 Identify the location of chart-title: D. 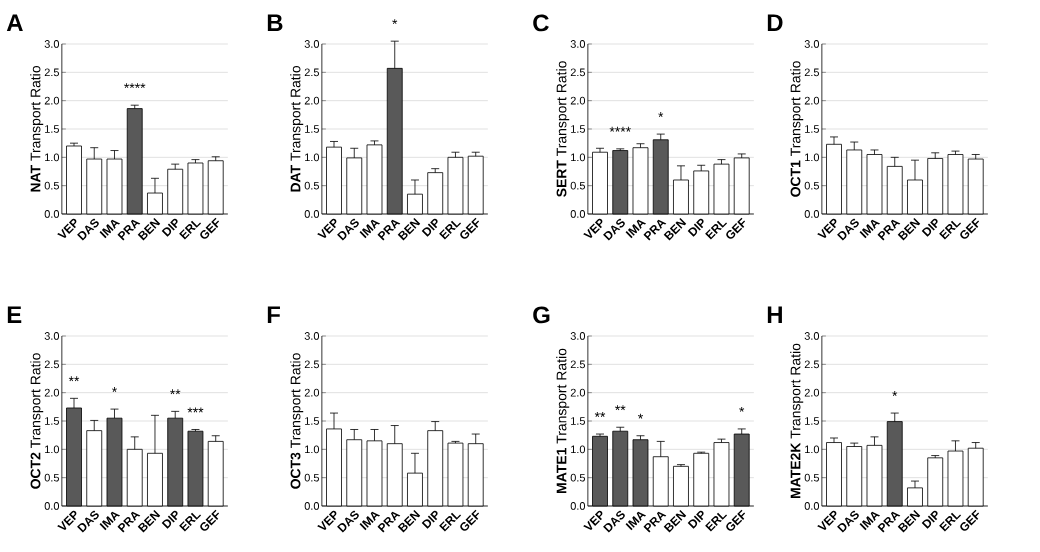
(775, 22).